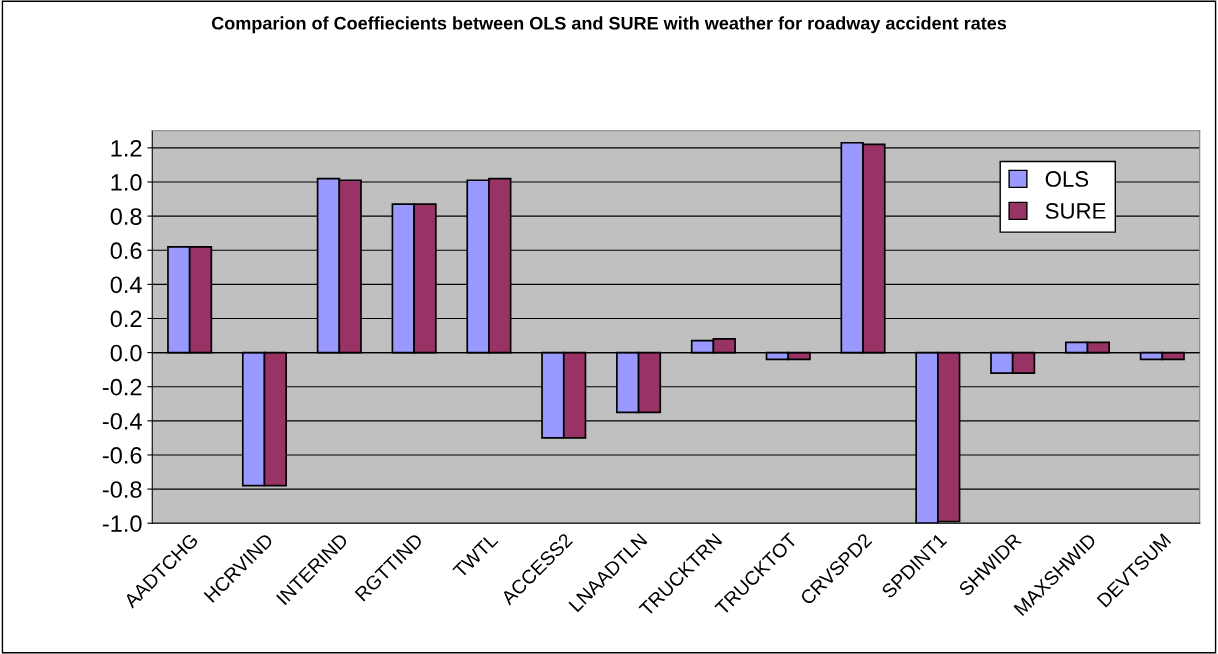  What do you see at coordinates (609, 25) in the screenshot?
I see `chart-title: Comparion of Coeffiecients between OLS and SURE with weather for roadway accident rates` at bounding box center [609, 25].